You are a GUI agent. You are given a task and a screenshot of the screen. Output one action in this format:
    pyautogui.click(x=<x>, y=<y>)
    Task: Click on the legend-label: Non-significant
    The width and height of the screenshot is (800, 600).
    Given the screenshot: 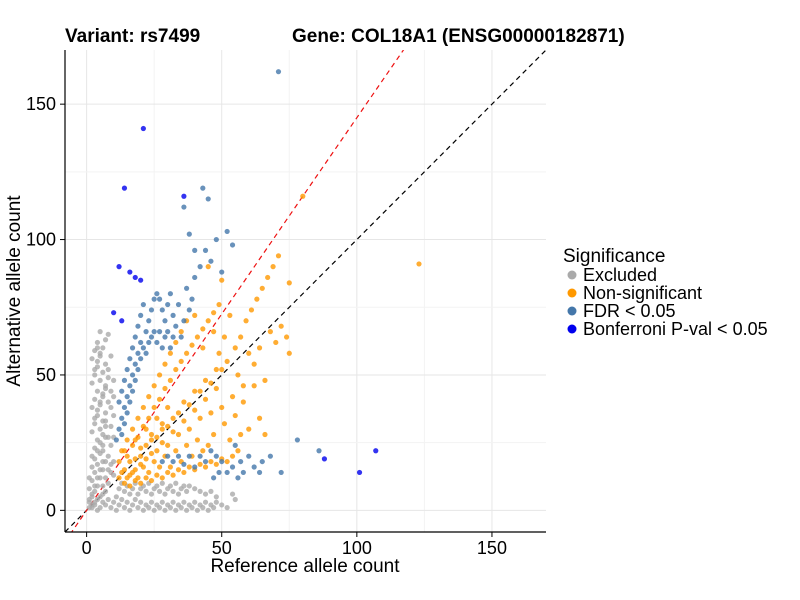 What is the action you would take?
    pyautogui.click(x=642, y=293)
    